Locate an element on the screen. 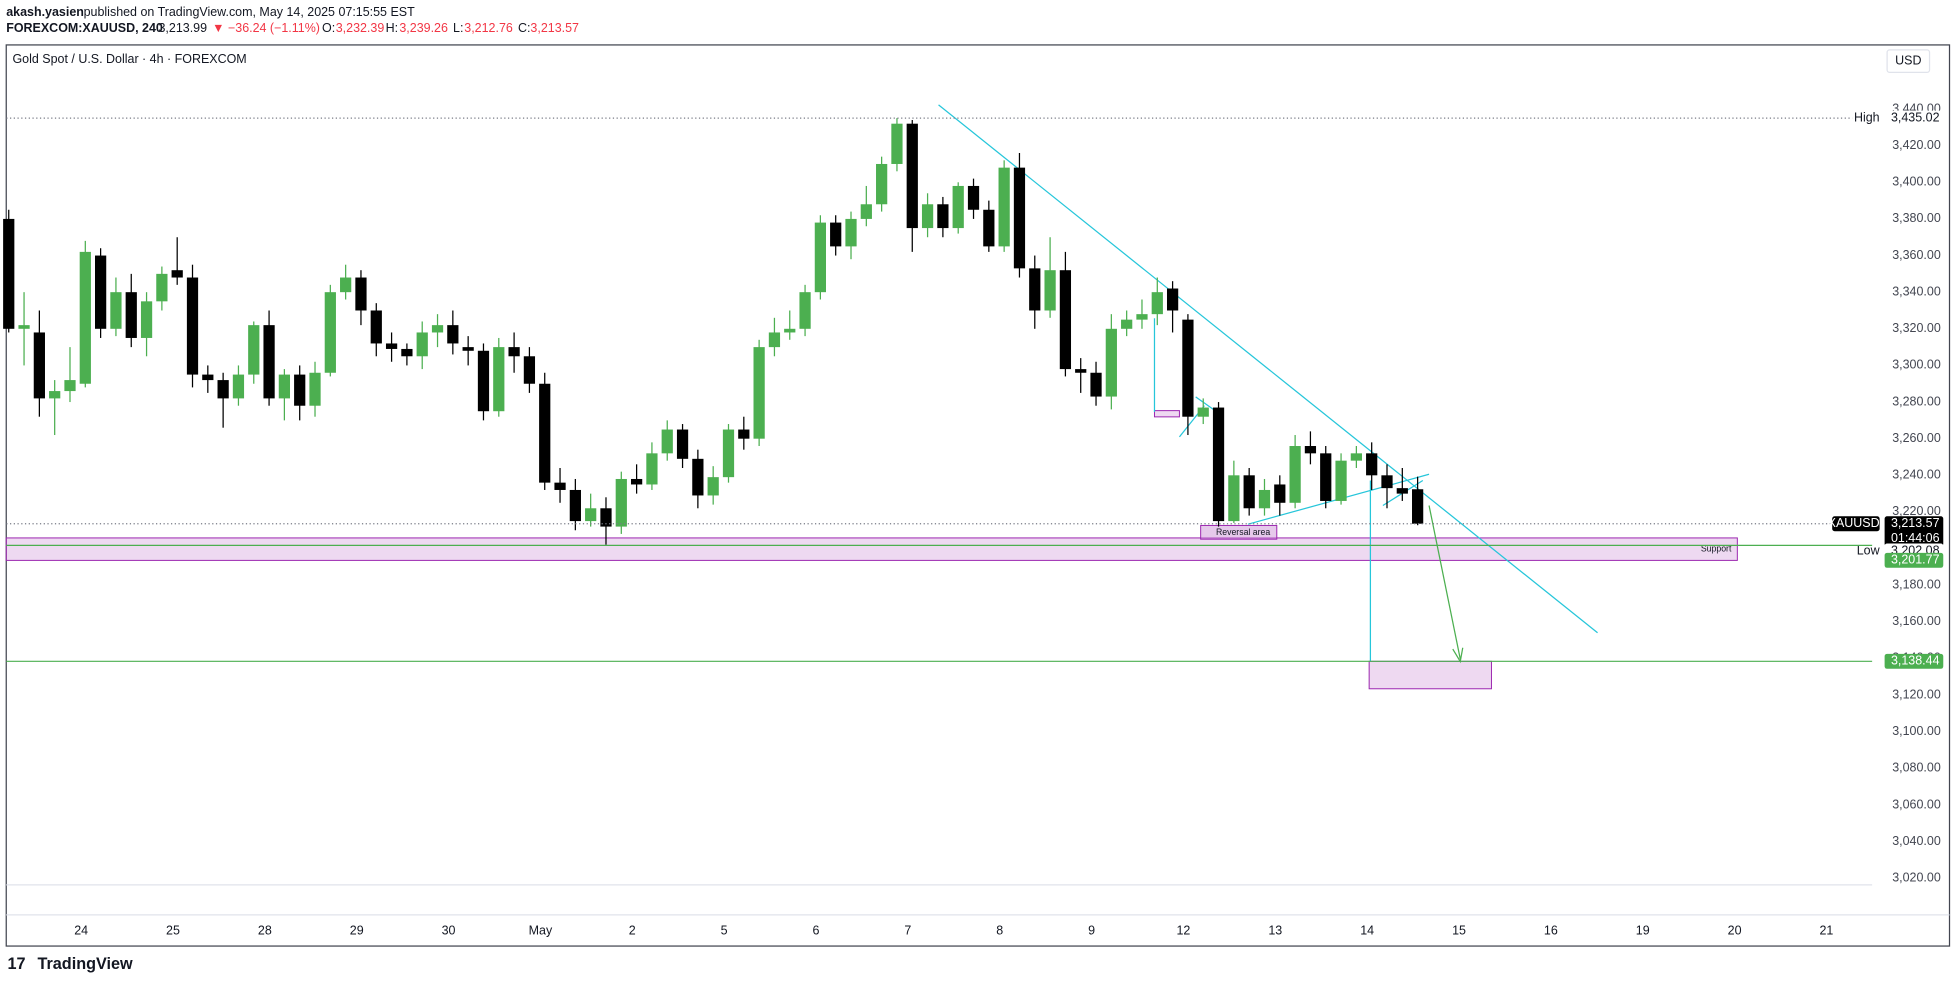 The image size is (1957, 983). x-tick-label: 20 is located at coordinates (1735, 930).